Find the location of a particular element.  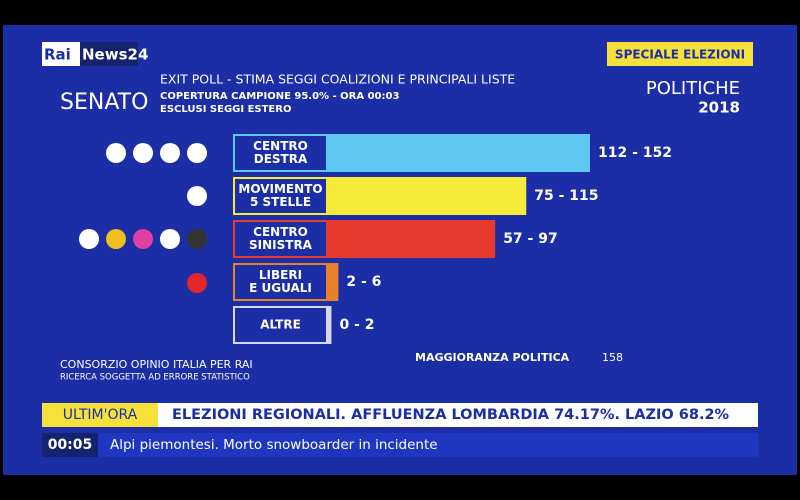

value-label: 0 - 2 is located at coordinates (356, 325).